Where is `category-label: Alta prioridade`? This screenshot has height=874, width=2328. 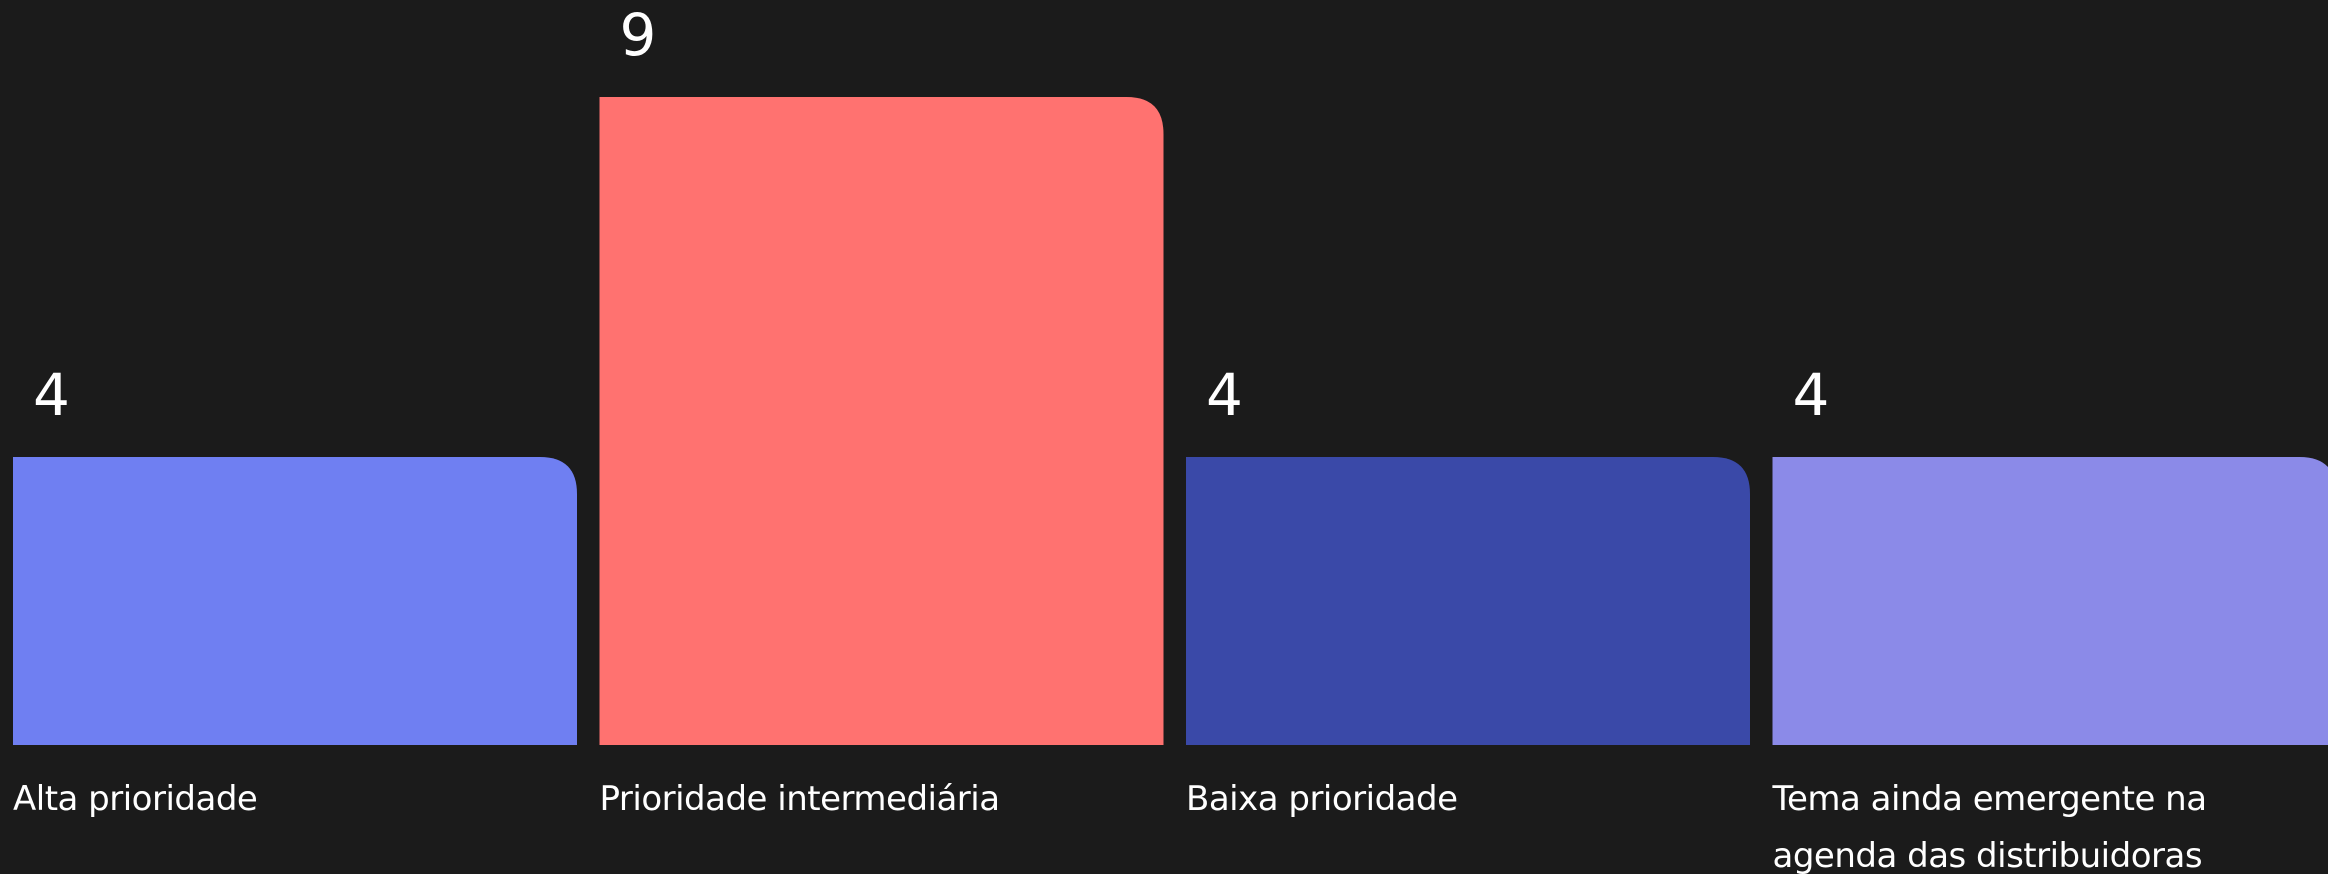
category-label: Alta prioridade is located at coordinates (135, 799).